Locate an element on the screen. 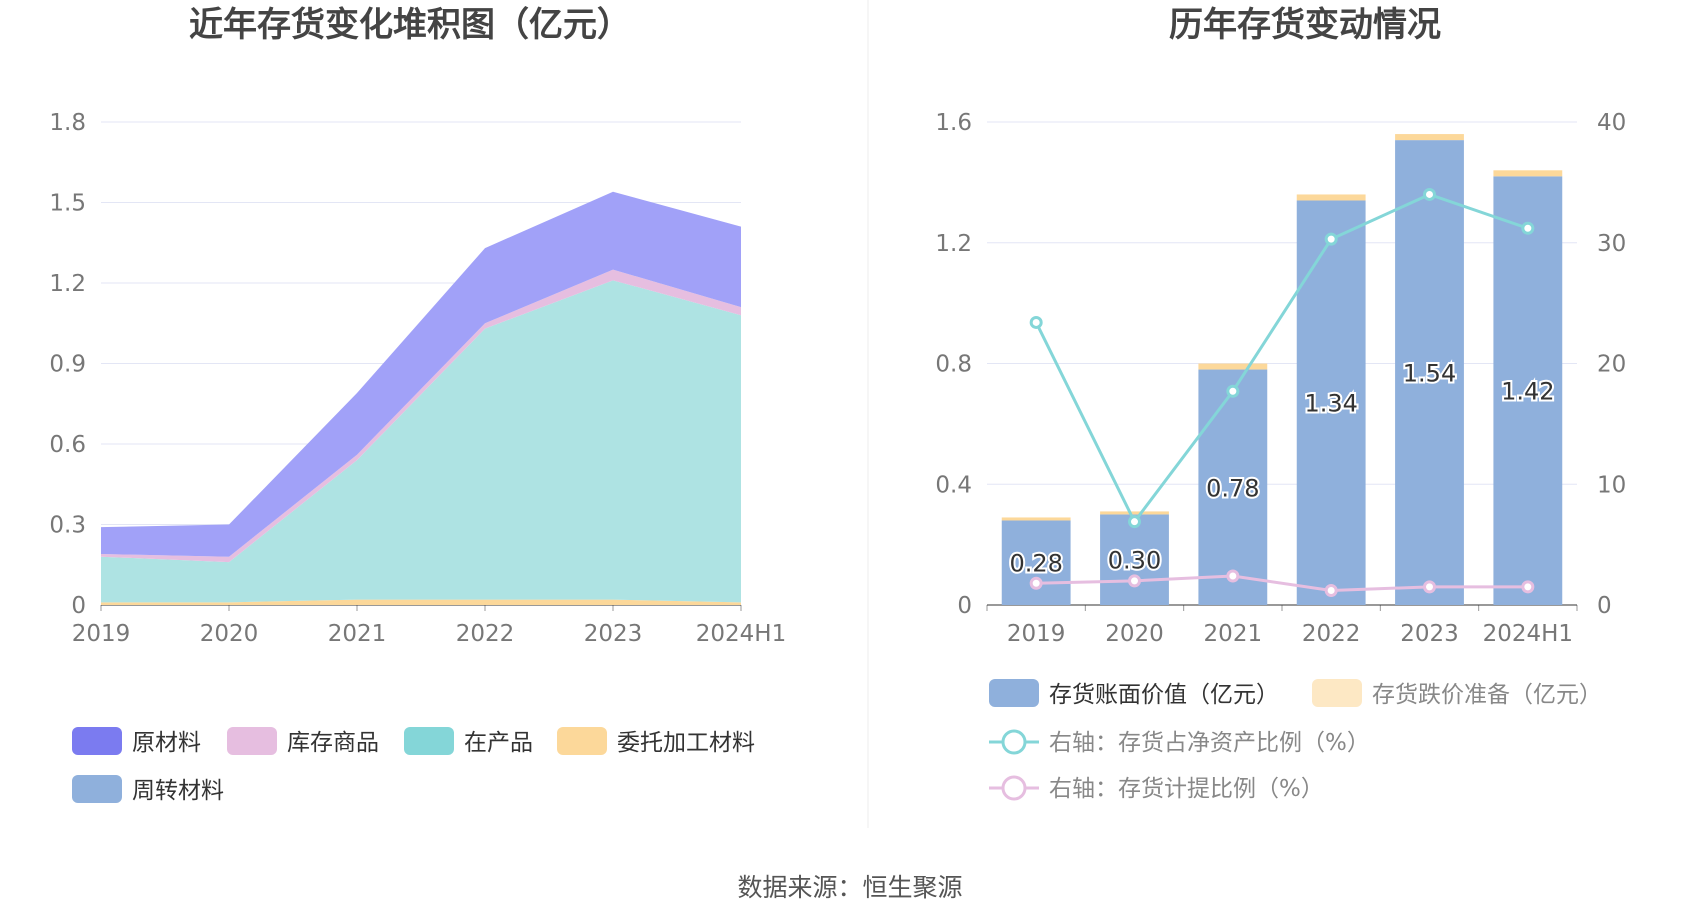 The image size is (1700, 918). right-chart-title: 历年存货变动情况 is located at coordinates (1305, 25).